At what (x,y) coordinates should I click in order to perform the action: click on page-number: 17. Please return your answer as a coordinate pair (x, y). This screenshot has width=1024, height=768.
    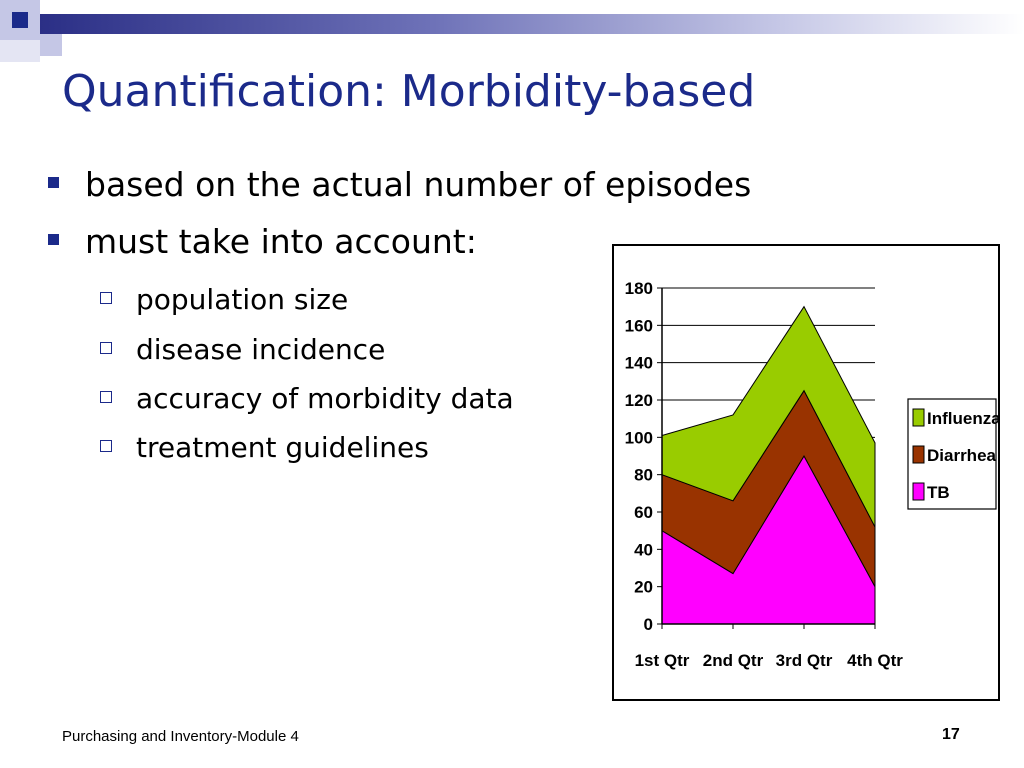
    Looking at the image, I should click on (951, 734).